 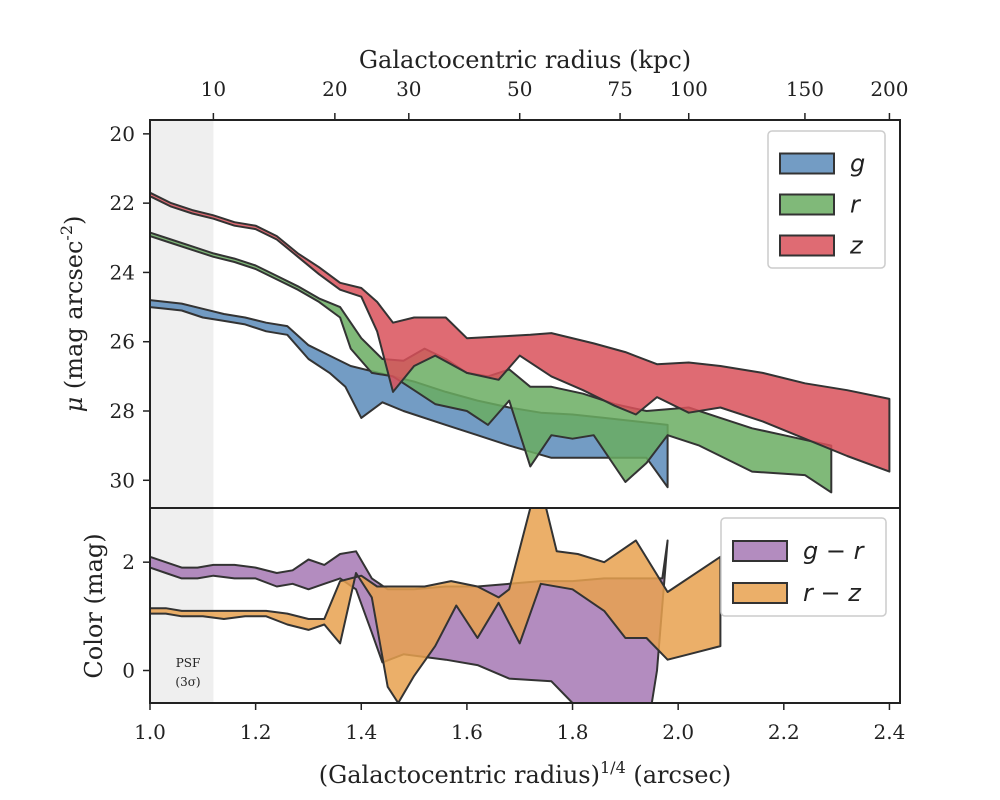 I want to click on legend-label-g: g, so click(x=857, y=164).